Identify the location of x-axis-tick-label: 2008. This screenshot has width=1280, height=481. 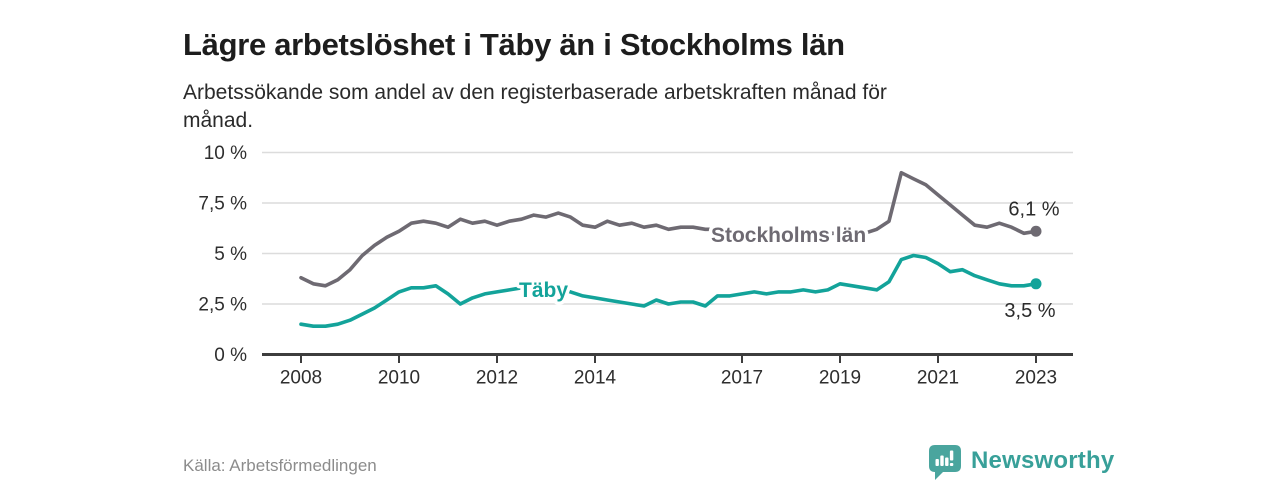
(301, 378).